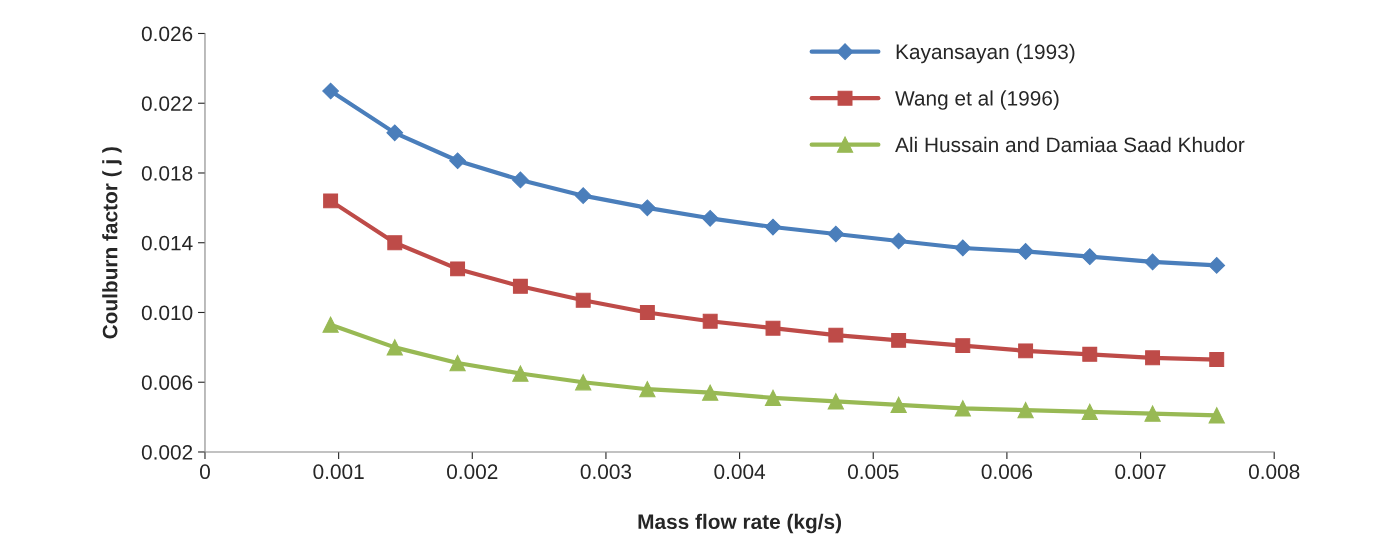 The image size is (1385, 558). I want to click on y-tick-label: 0.026, so click(167, 34).